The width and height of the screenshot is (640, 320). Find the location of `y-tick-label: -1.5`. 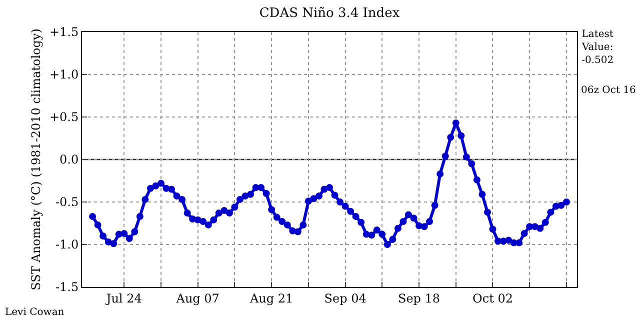

y-tick-label: -1.5 is located at coordinates (67, 287).